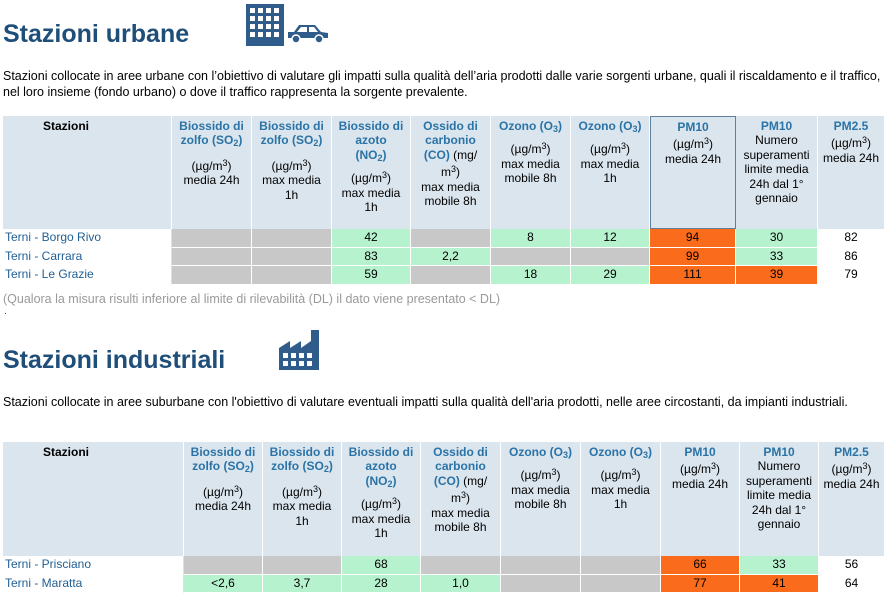 The height and width of the screenshot is (593, 887). Describe the element at coordinates (371, 257) in the screenshot. I see `cell-no2: 83` at that location.